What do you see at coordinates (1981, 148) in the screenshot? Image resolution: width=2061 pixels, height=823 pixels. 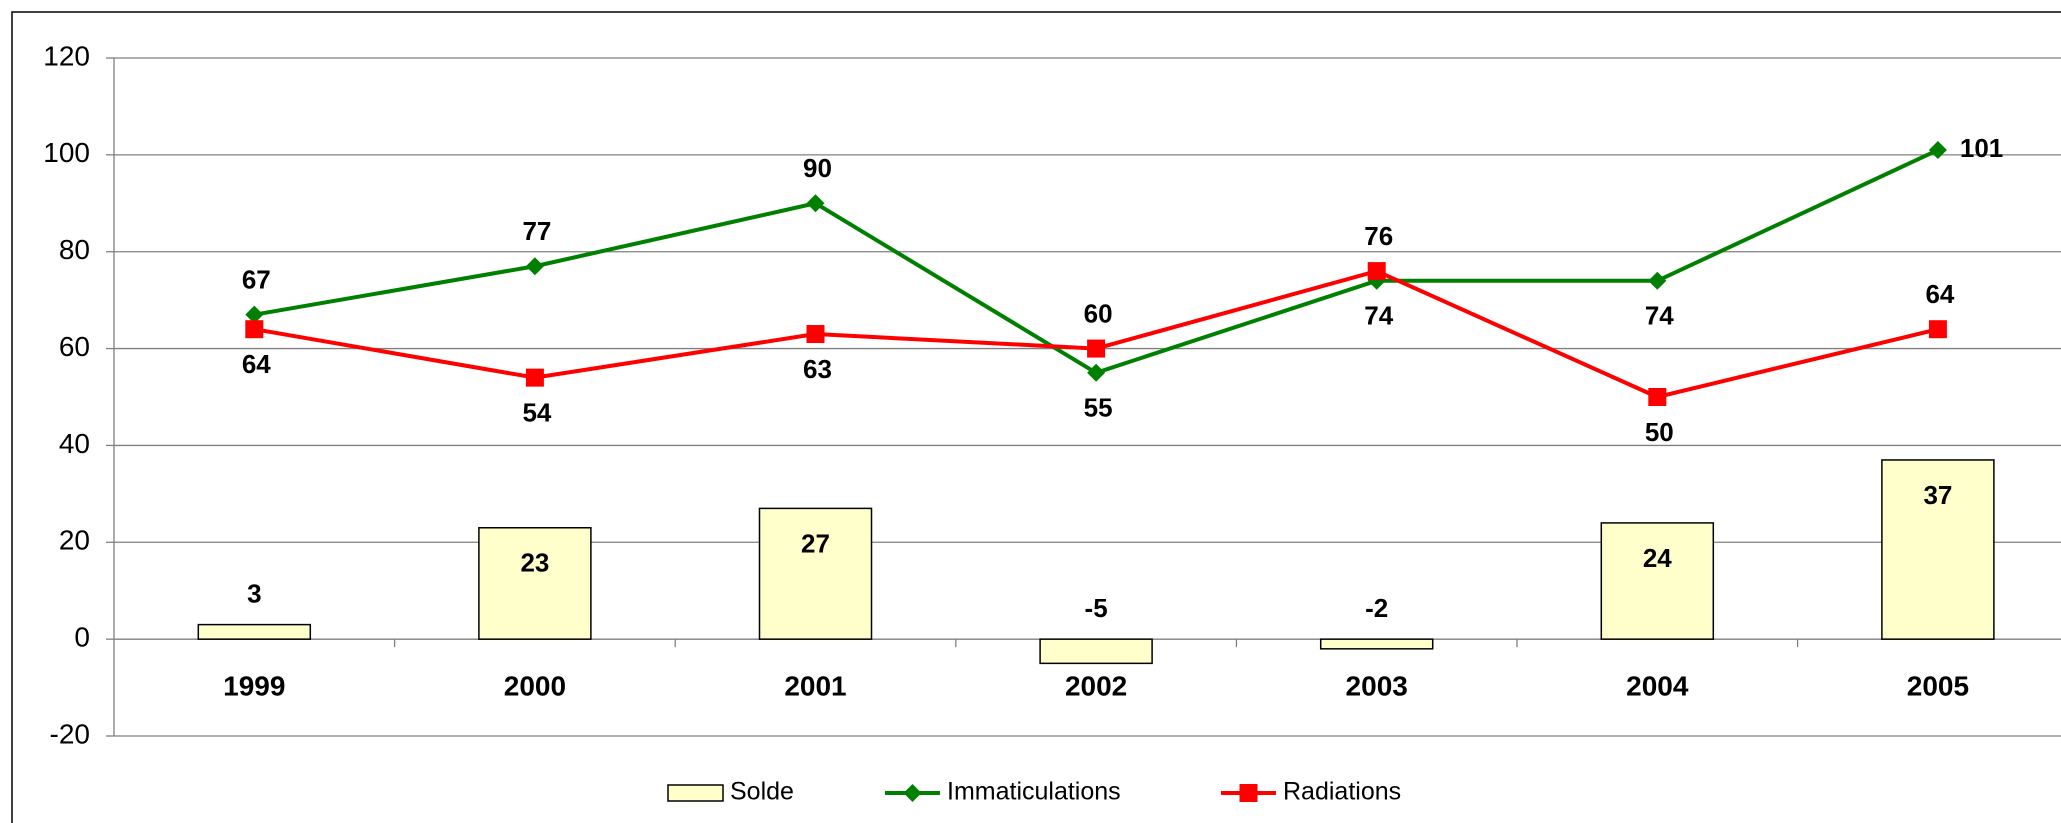 I see `data-label: 101` at bounding box center [1981, 148].